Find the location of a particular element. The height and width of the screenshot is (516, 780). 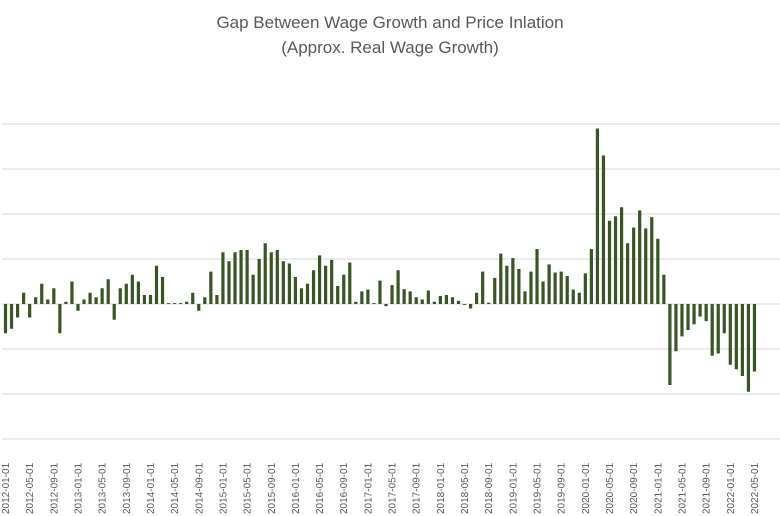

x-tick-label: 2017-01-01 is located at coordinates (368, 488).